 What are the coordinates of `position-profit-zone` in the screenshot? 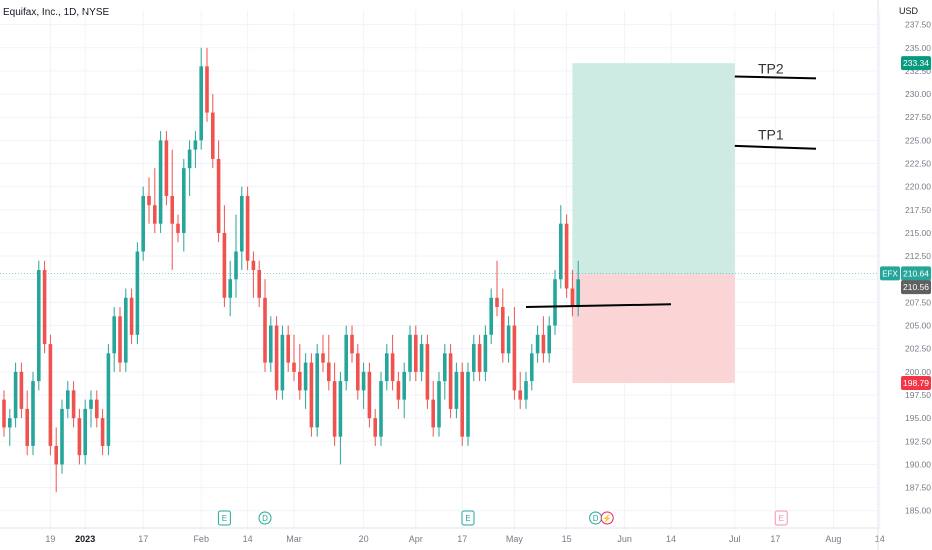 It's located at (653, 169).